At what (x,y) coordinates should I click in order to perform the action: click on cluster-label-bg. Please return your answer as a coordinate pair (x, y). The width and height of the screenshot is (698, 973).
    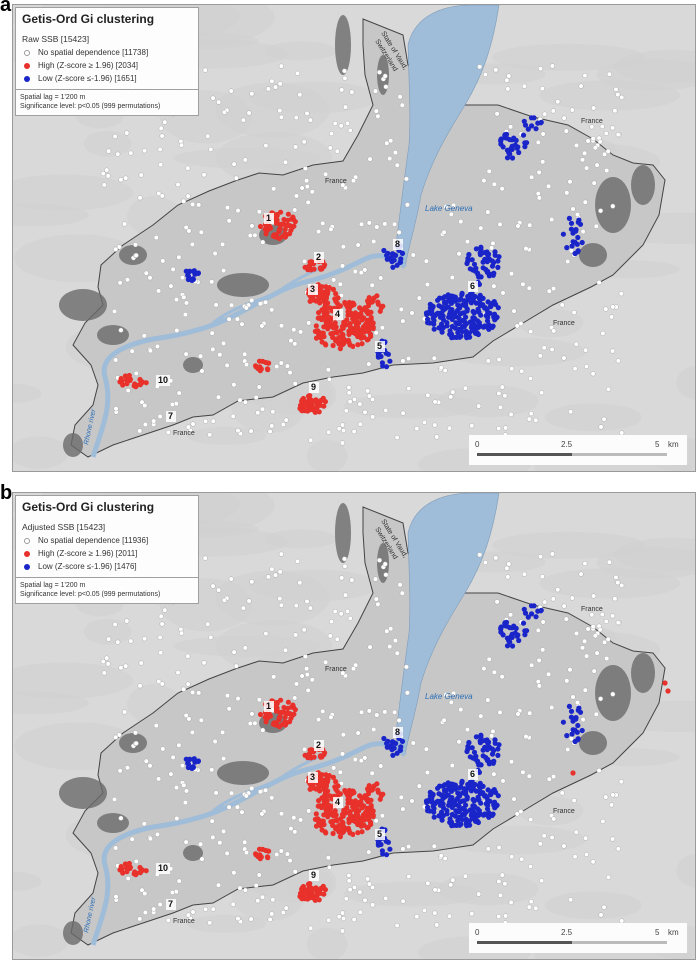
    Looking at the image, I should click on (380, 346).